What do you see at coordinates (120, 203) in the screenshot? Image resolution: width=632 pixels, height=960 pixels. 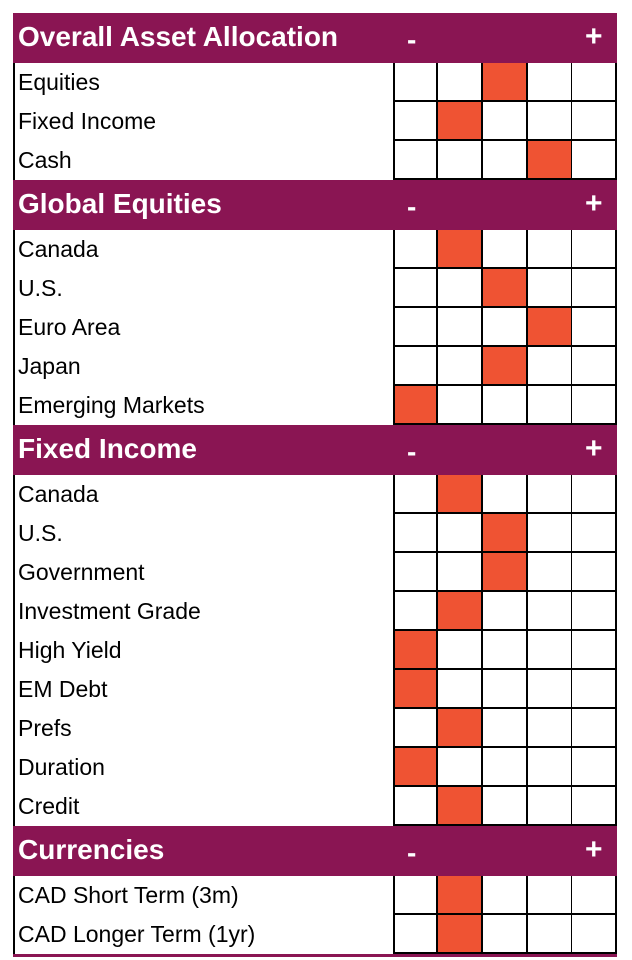 I see `section-title: Global Equities` at bounding box center [120, 203].